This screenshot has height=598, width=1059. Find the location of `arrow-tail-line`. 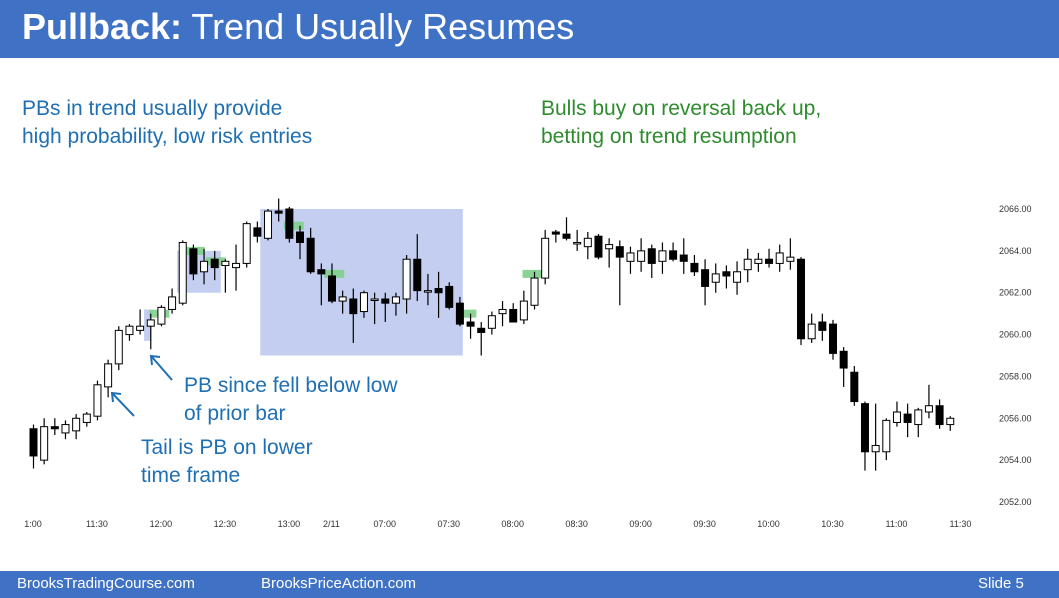

arrow-tail-line is located at coordinates (123, 405).